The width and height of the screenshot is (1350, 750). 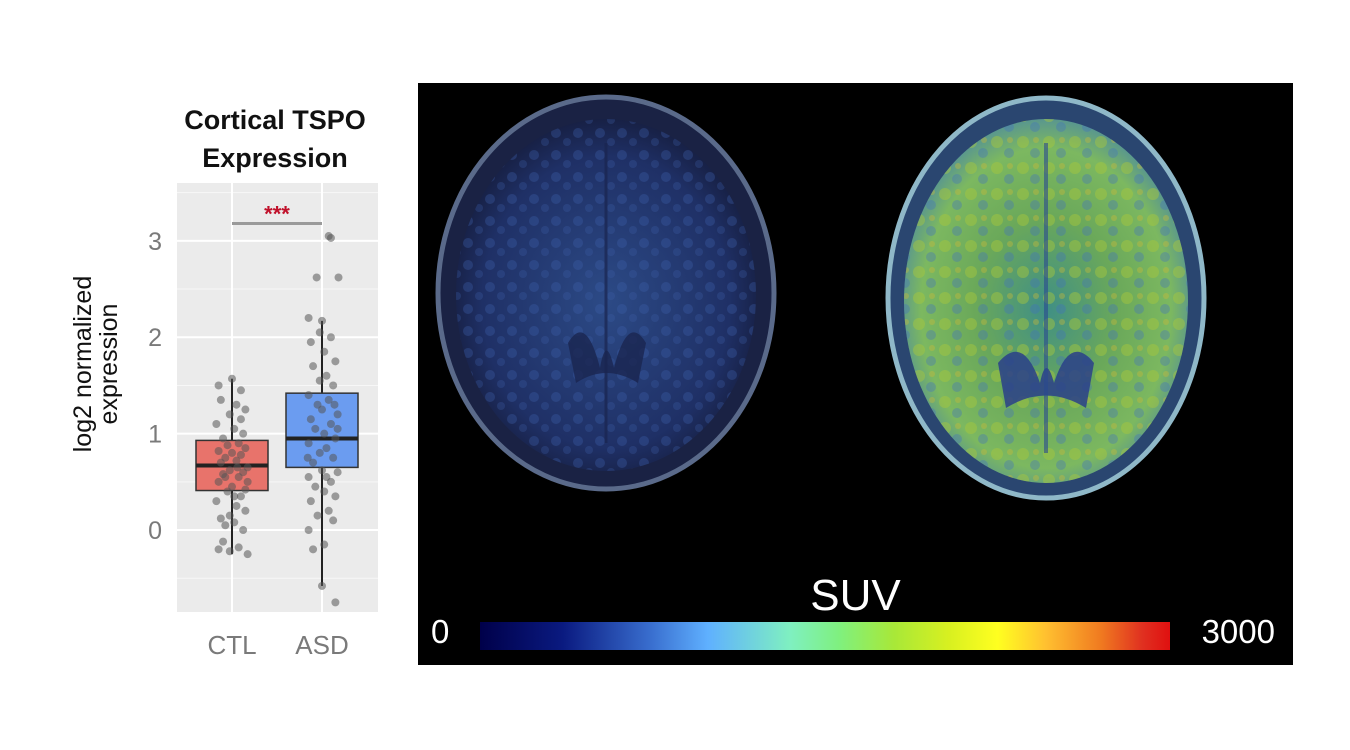 I want to click on box-iqr, so click(x=322, y=430).